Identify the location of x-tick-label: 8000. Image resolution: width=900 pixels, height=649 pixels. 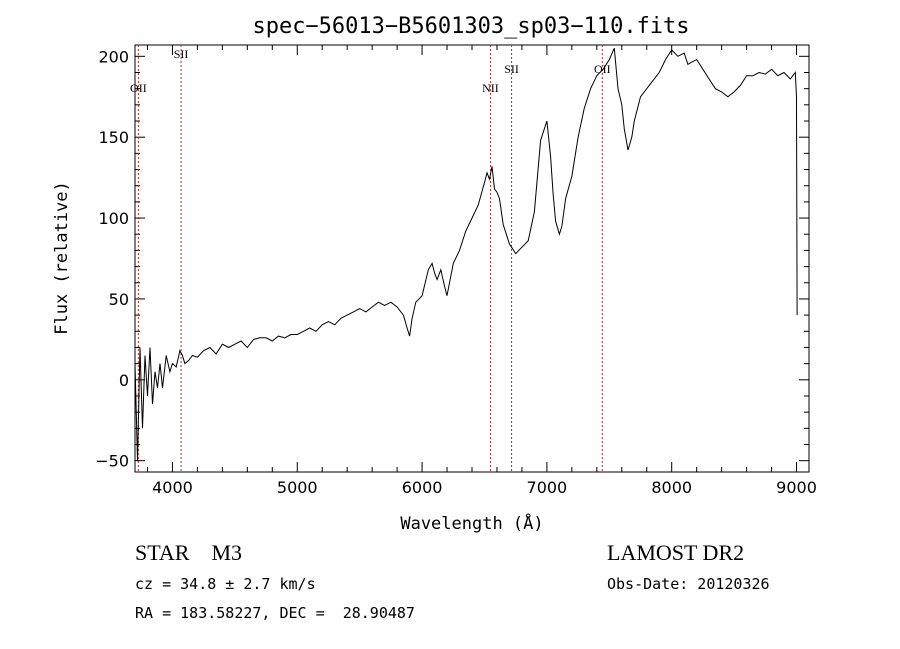
(671, 487).